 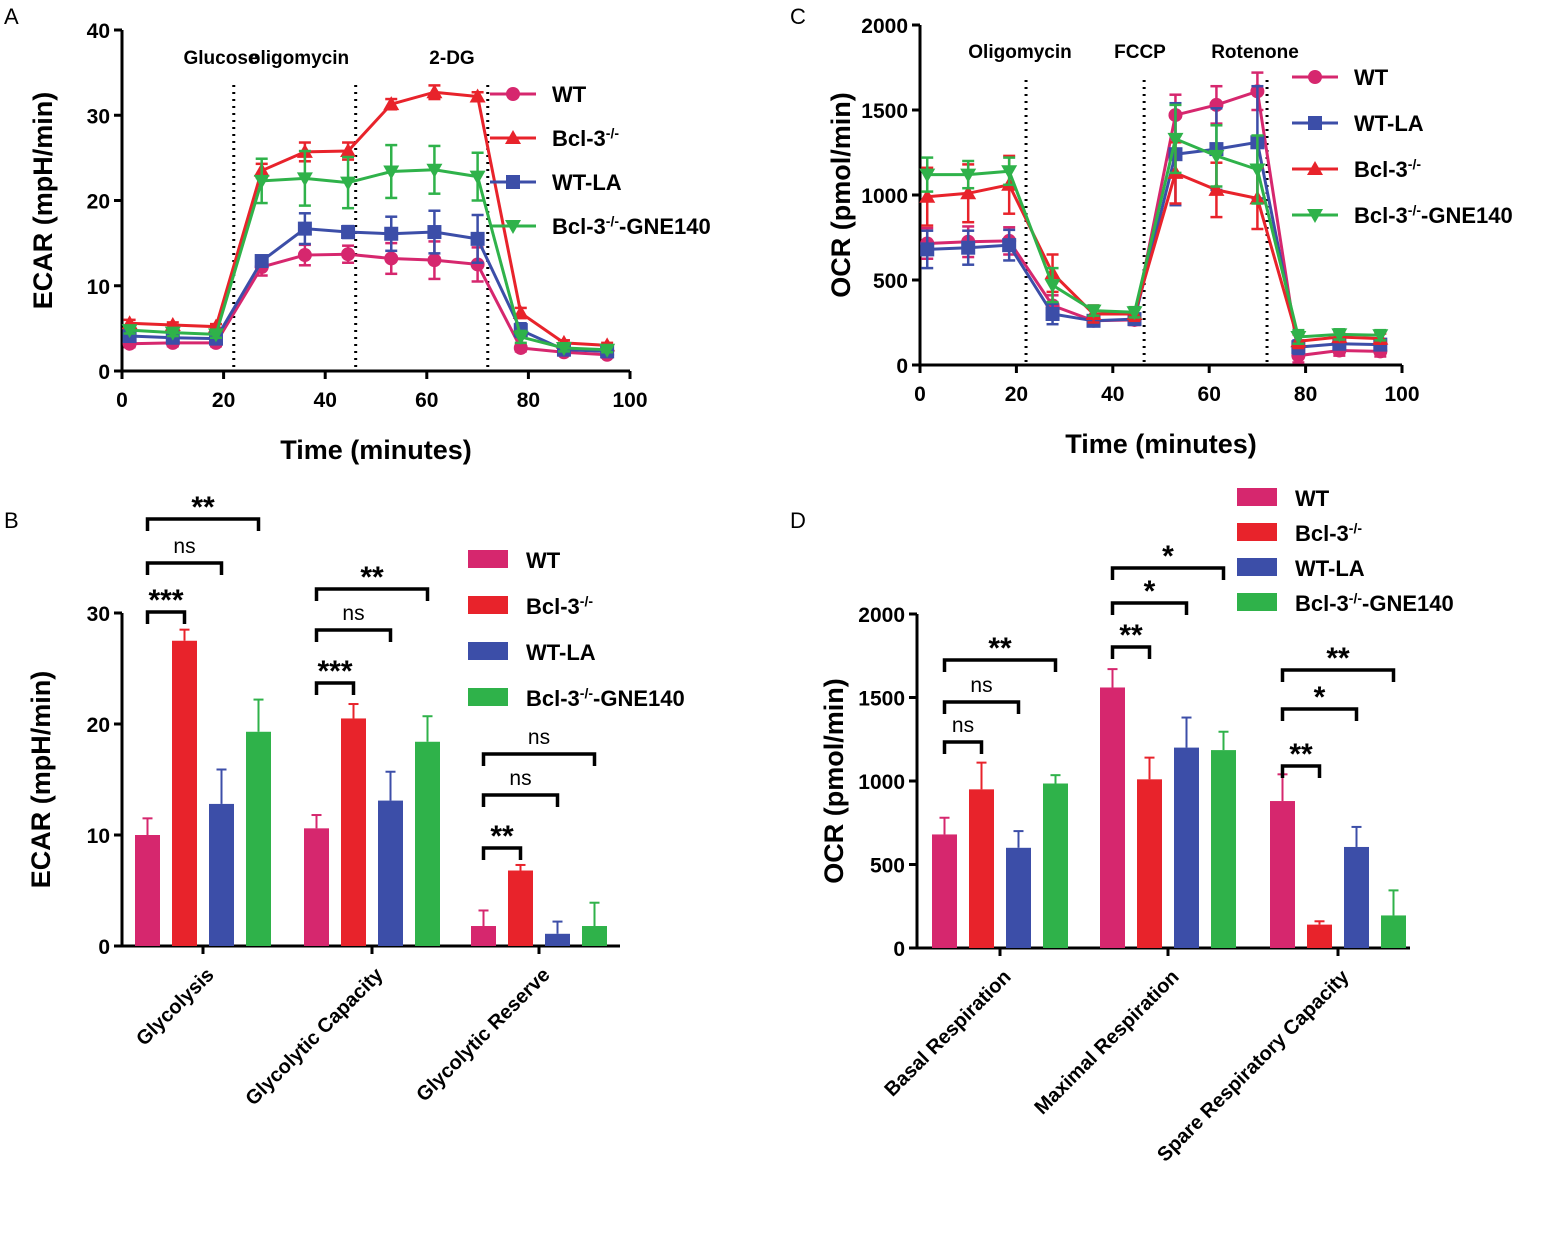 What do you see at coordinates (841, 194) in the screenshot?
I see `panel-c-y-axis-title: OCR (pmol/min)` at bounding box center [841, 194].